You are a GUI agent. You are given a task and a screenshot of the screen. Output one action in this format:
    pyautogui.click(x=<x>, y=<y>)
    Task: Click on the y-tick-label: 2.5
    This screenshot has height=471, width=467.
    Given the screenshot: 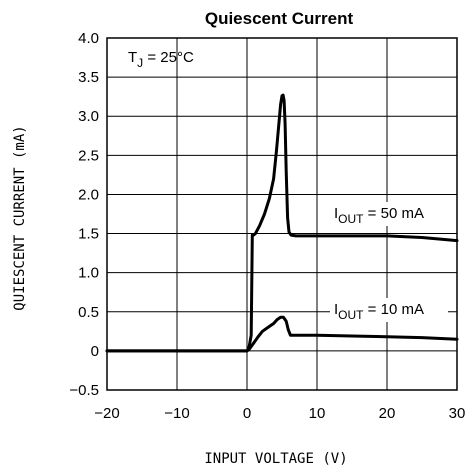 What is the action you would take?
    pyautogui.click(x=88, y=155)
    